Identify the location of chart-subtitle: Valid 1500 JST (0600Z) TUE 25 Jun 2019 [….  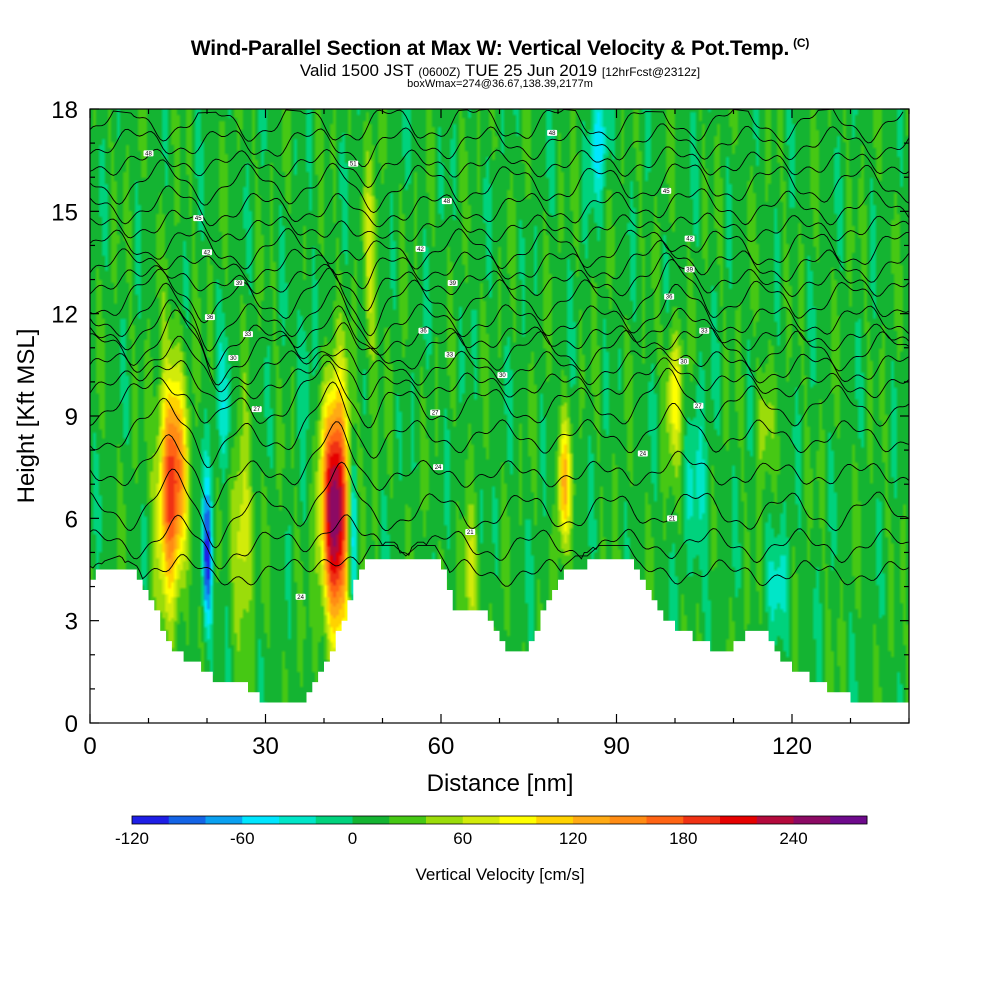
(500, 71).